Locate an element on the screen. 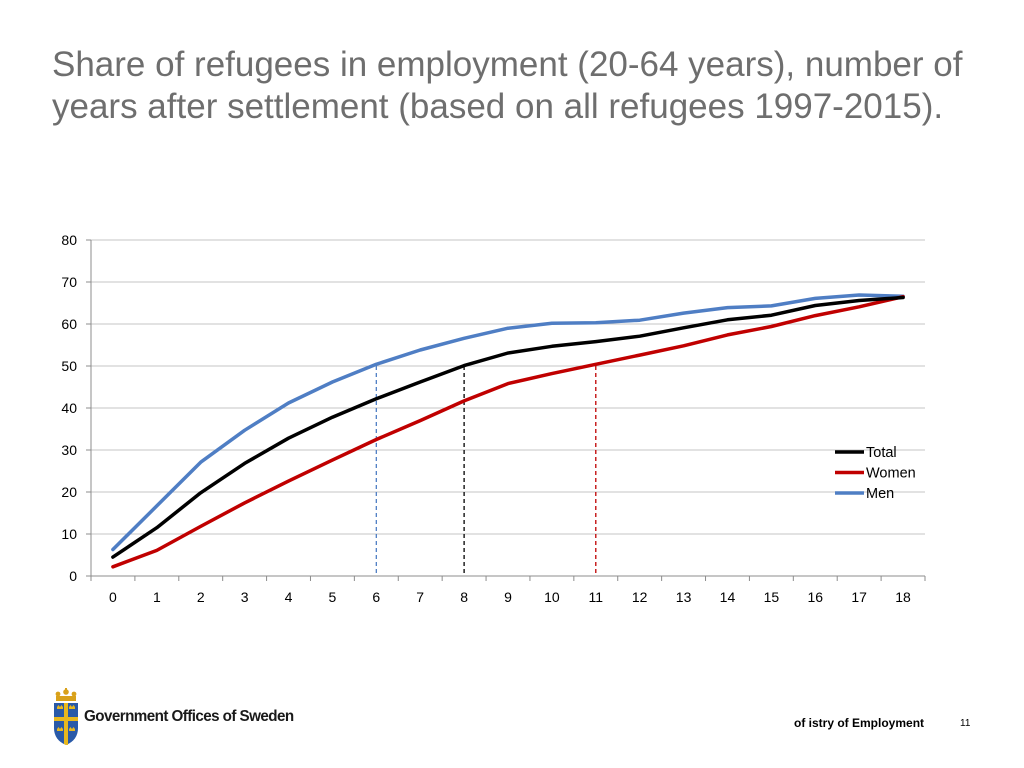  x-tick-label: 14 is located at coordinates (728, 597).